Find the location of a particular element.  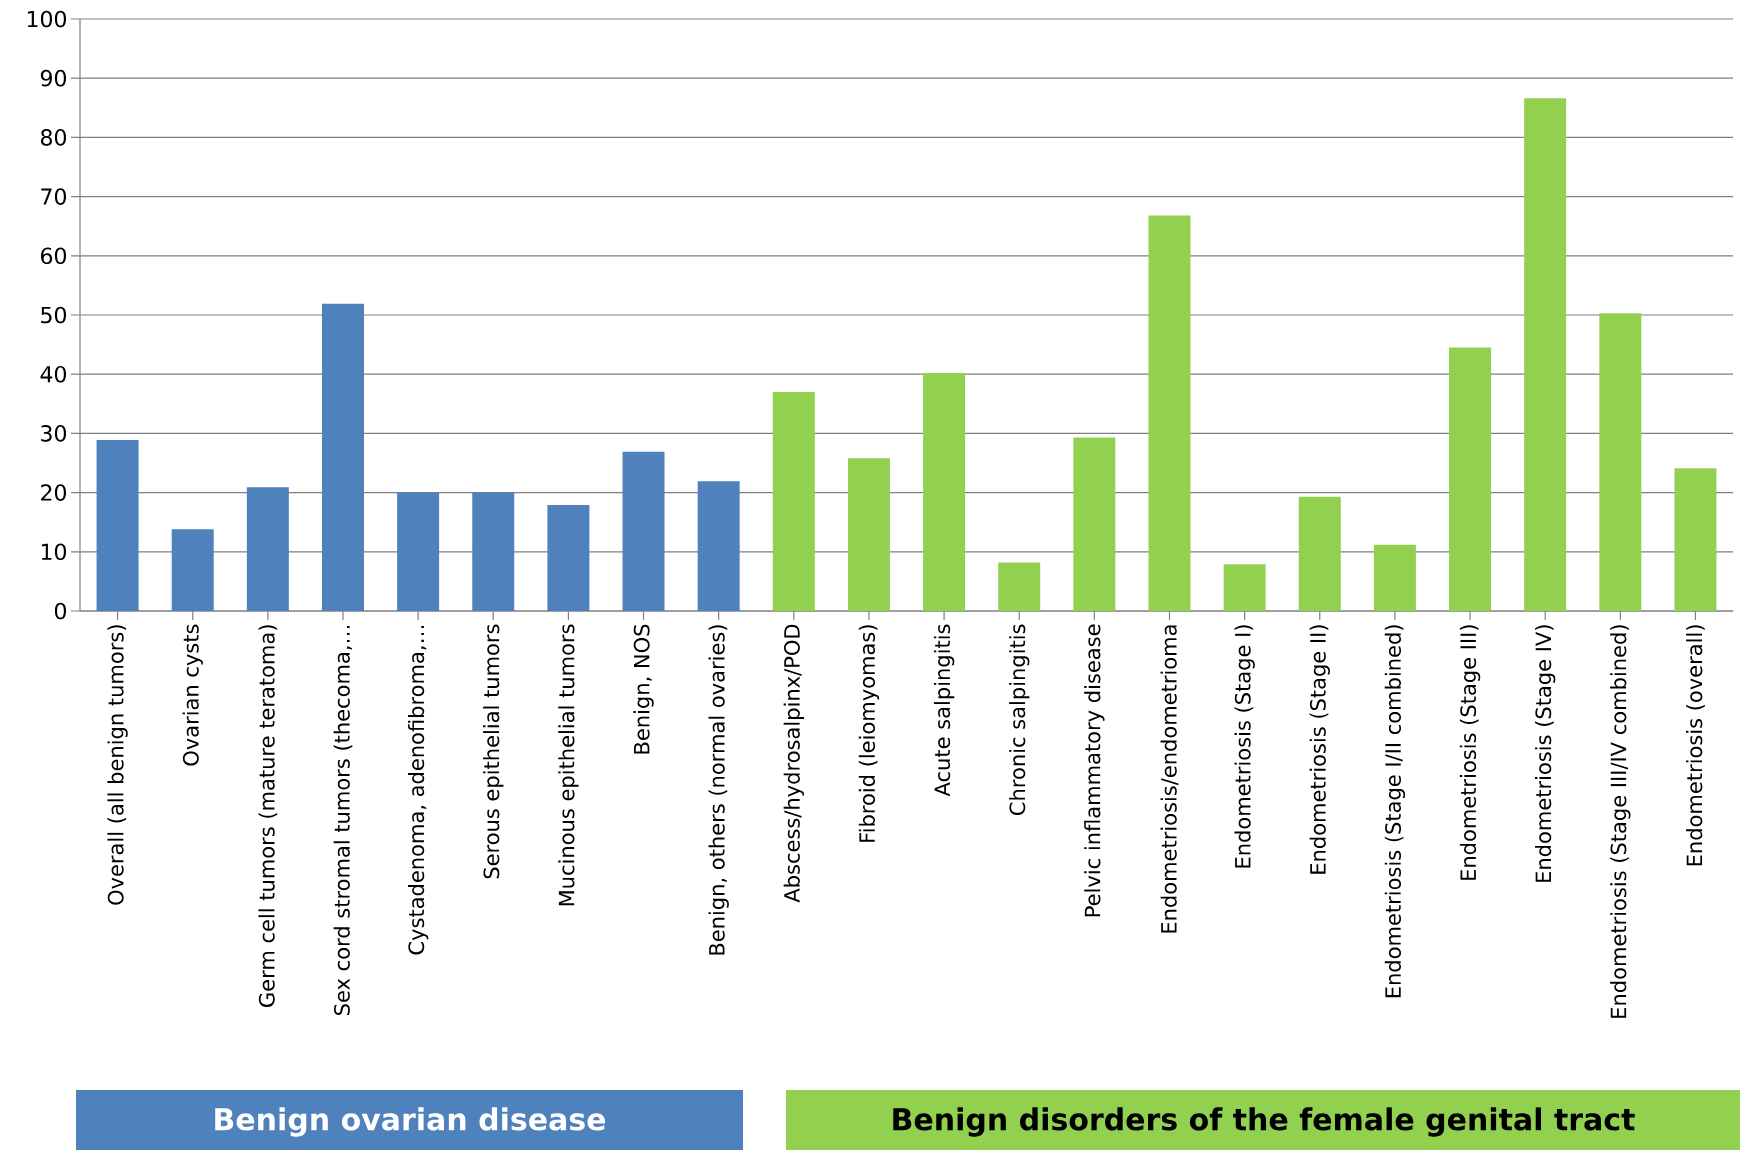

y-tick-label: 70 is located at coordinates (54, 196).